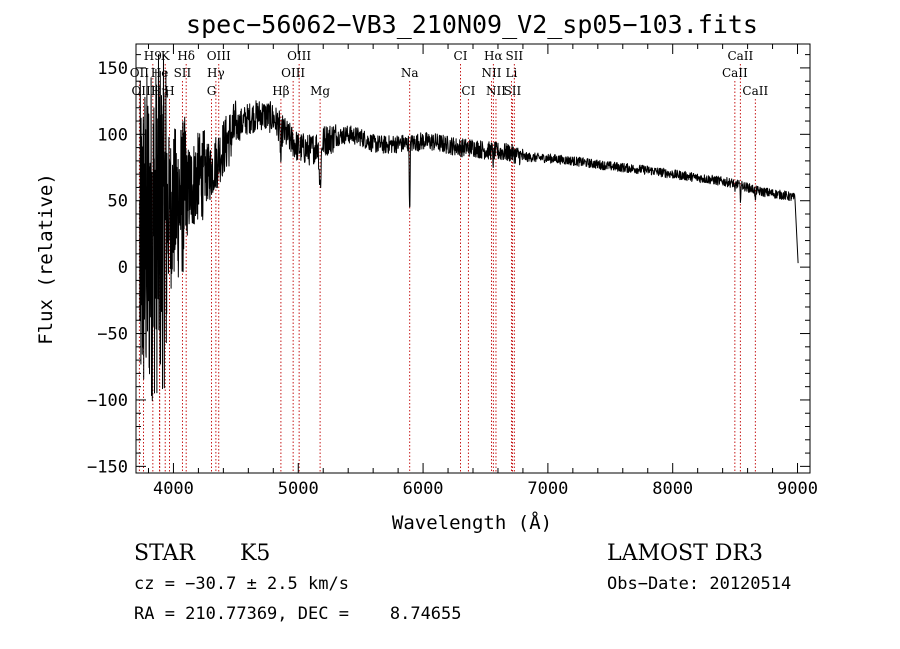  What do you see at coordinates (219, 56) in the screenshot?
I see `line-label-3: OIII` at bounding box center [219, 56].